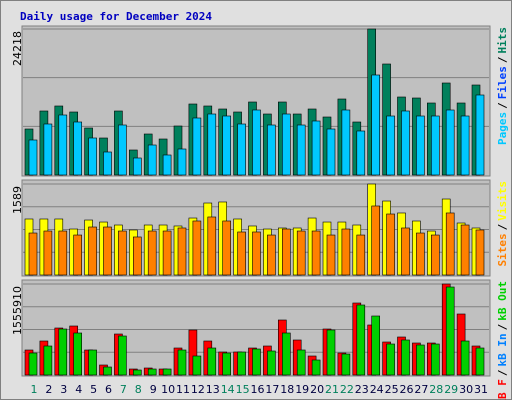 This screenshot has width=512, height=400. I want to click on legend: kB F / kB In / kB Out, so click(502, 340).